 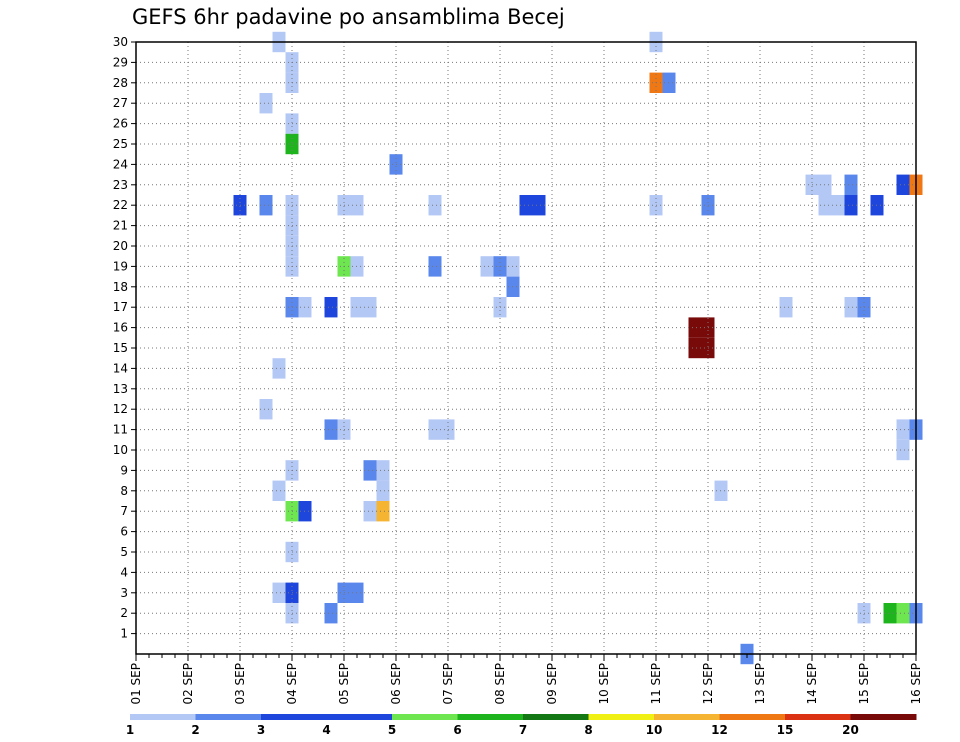 What do you see at coordinates (120, 266) in the screenshot?
I see `y-tick-label: 19` at bounding box center [120, 266].